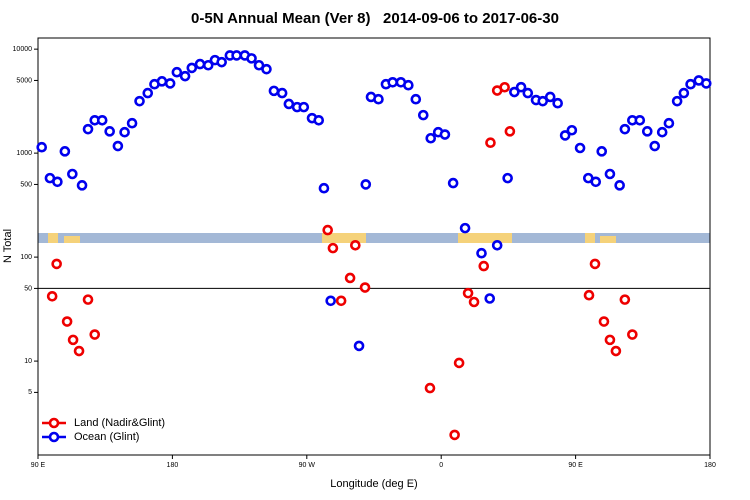  I want to click on x-tick-label: 0, so click(441, 465).